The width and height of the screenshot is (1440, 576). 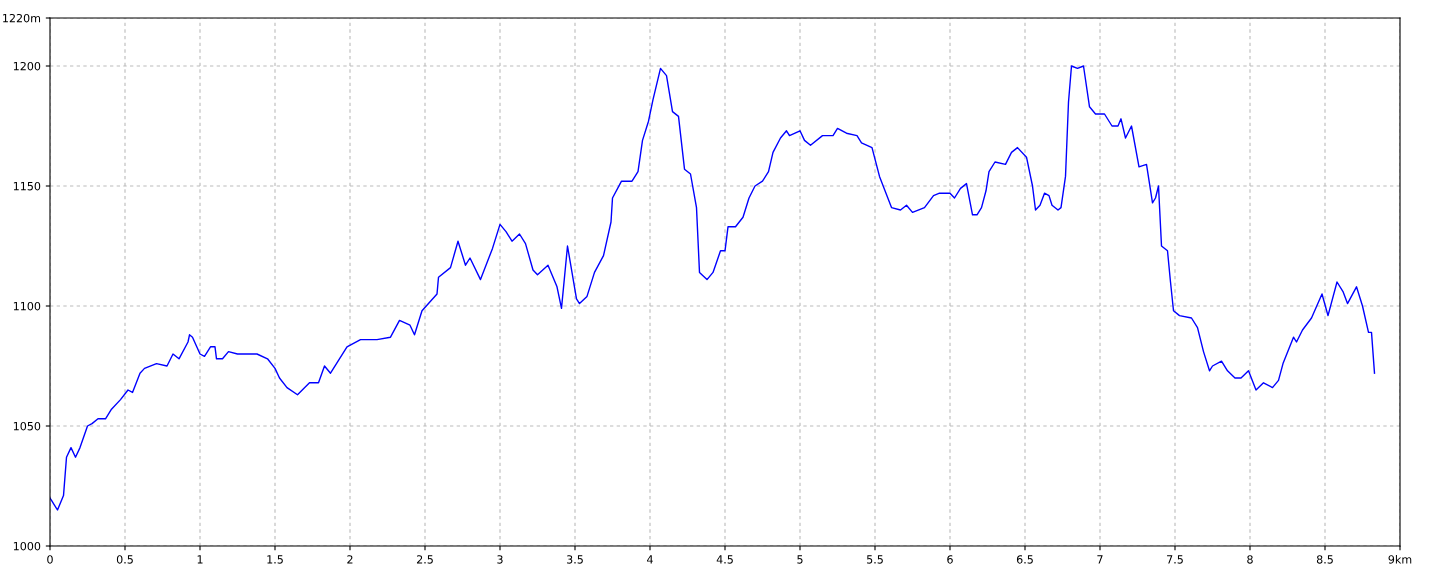 What do you see at coordinates (124, 559) in the screenshot?
I see `x-tick-label: 0.5` at bounding box center [124, 559].